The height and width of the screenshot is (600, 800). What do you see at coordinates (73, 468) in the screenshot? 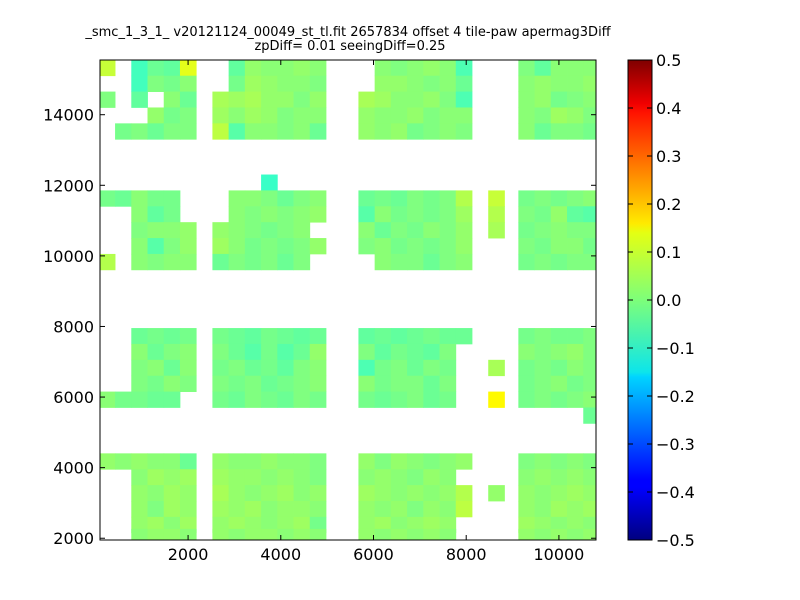
I see `y-tick-label: 4000` at bounding box center [73, 468].